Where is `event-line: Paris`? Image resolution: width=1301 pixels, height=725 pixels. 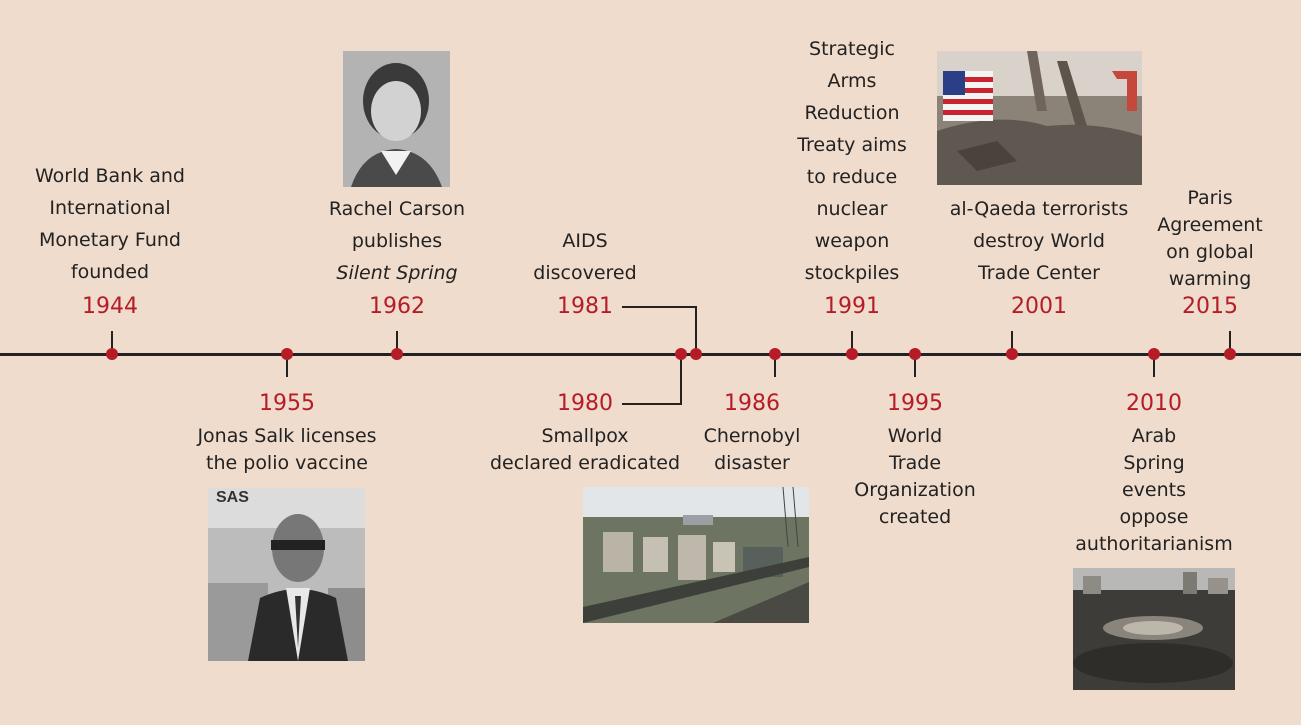
event-line: Paris is located at coordinates (1210, 198).